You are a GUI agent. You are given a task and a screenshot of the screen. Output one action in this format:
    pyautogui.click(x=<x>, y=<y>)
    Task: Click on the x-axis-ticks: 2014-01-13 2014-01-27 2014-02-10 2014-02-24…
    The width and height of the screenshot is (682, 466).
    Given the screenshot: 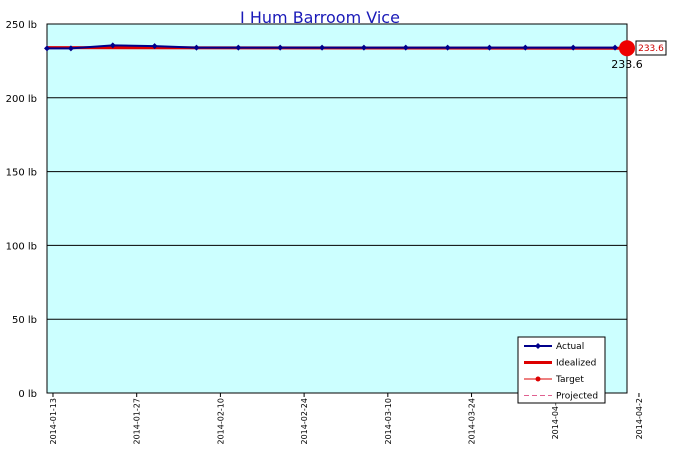 What is the action you would take?
    pyautogui.click(x=346, y=419)
    